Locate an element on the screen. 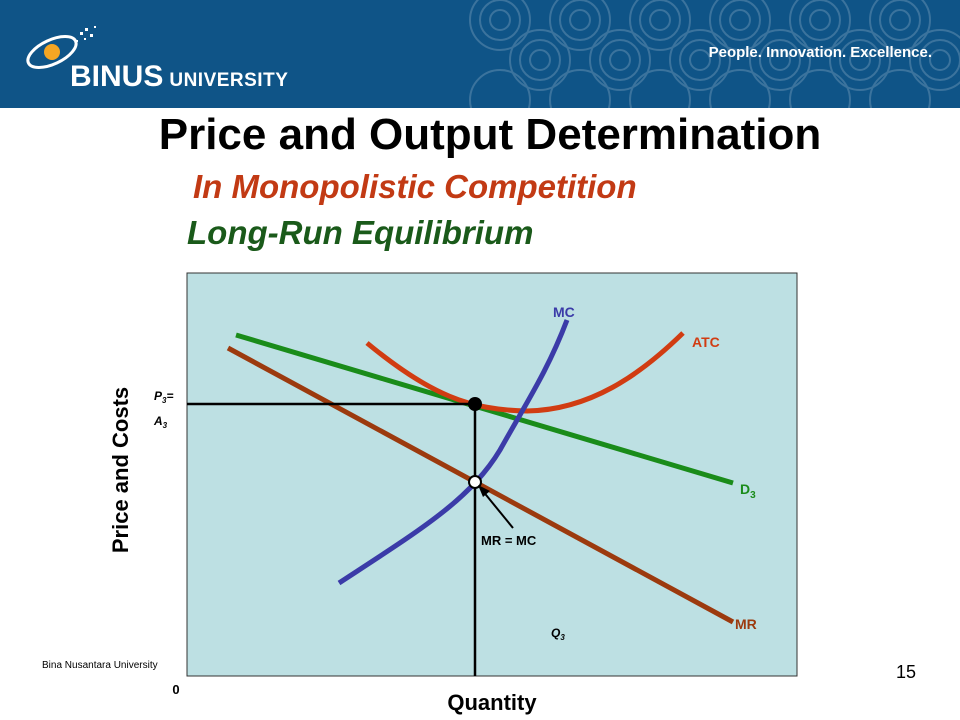 The height and width of the screenshot is (720, 960). page-number: 15 is located at coordinates (906, 672).